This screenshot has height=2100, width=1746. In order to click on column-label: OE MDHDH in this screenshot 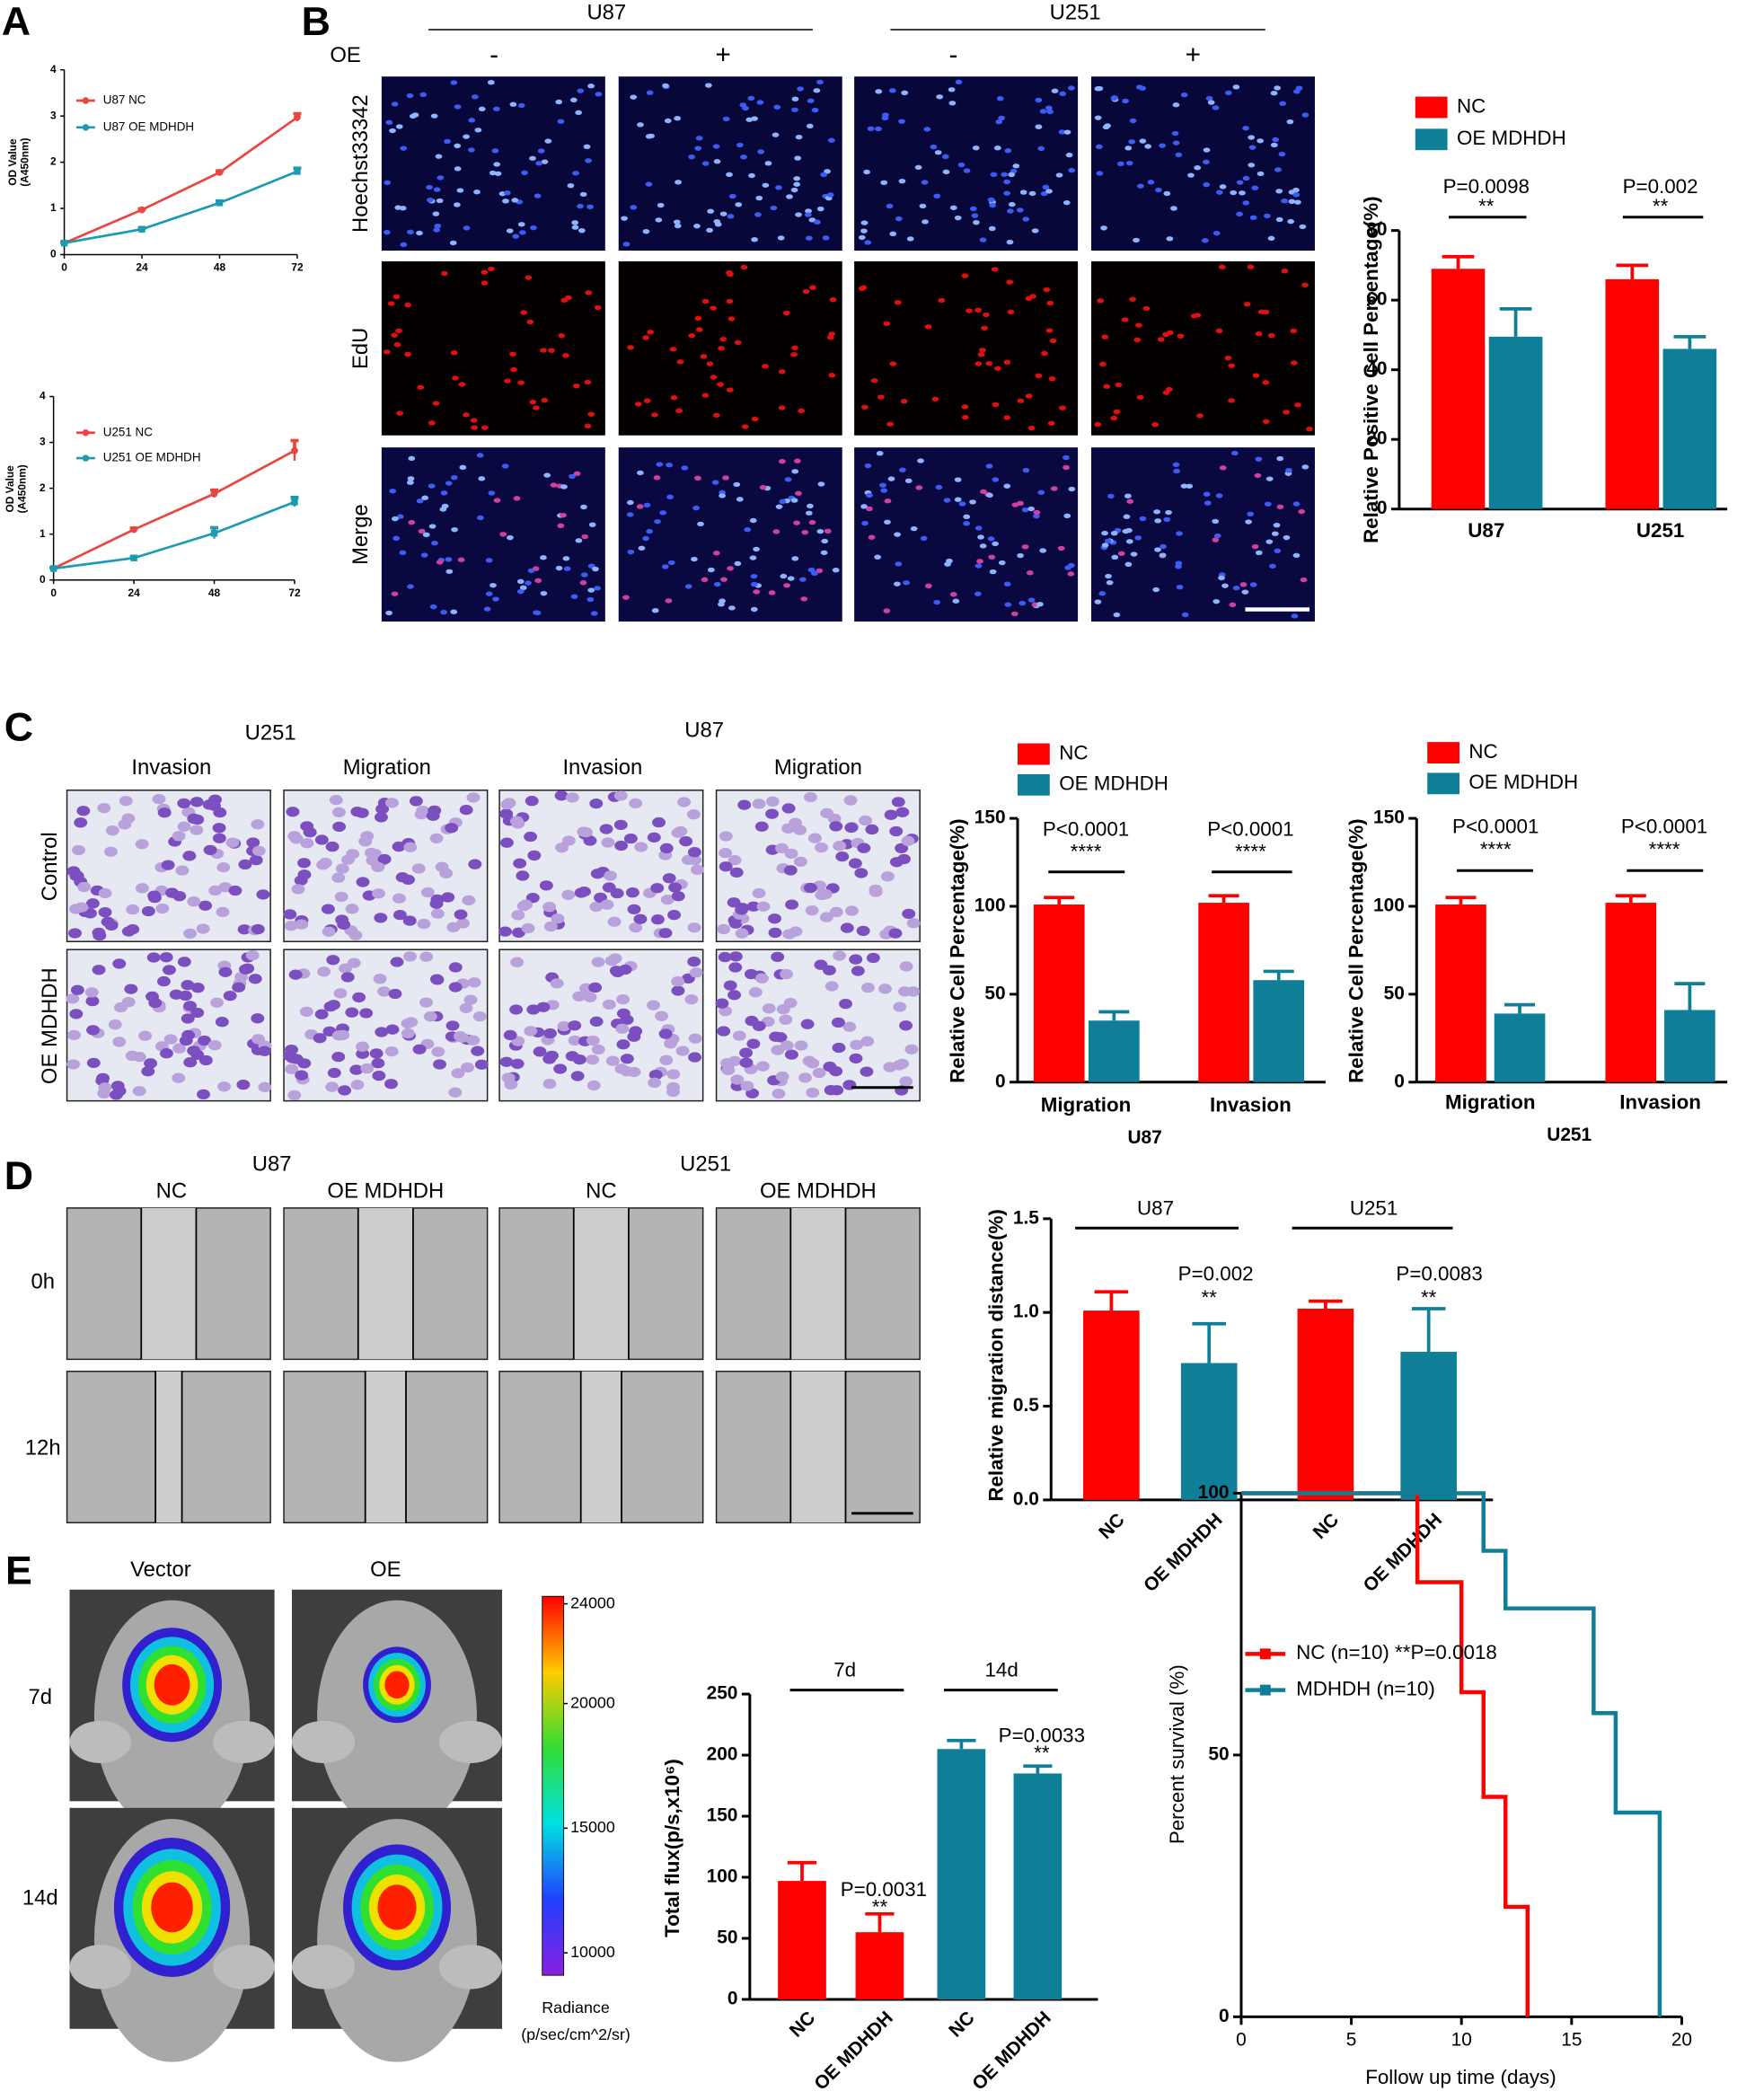, I will do `click(818, 1190)`.